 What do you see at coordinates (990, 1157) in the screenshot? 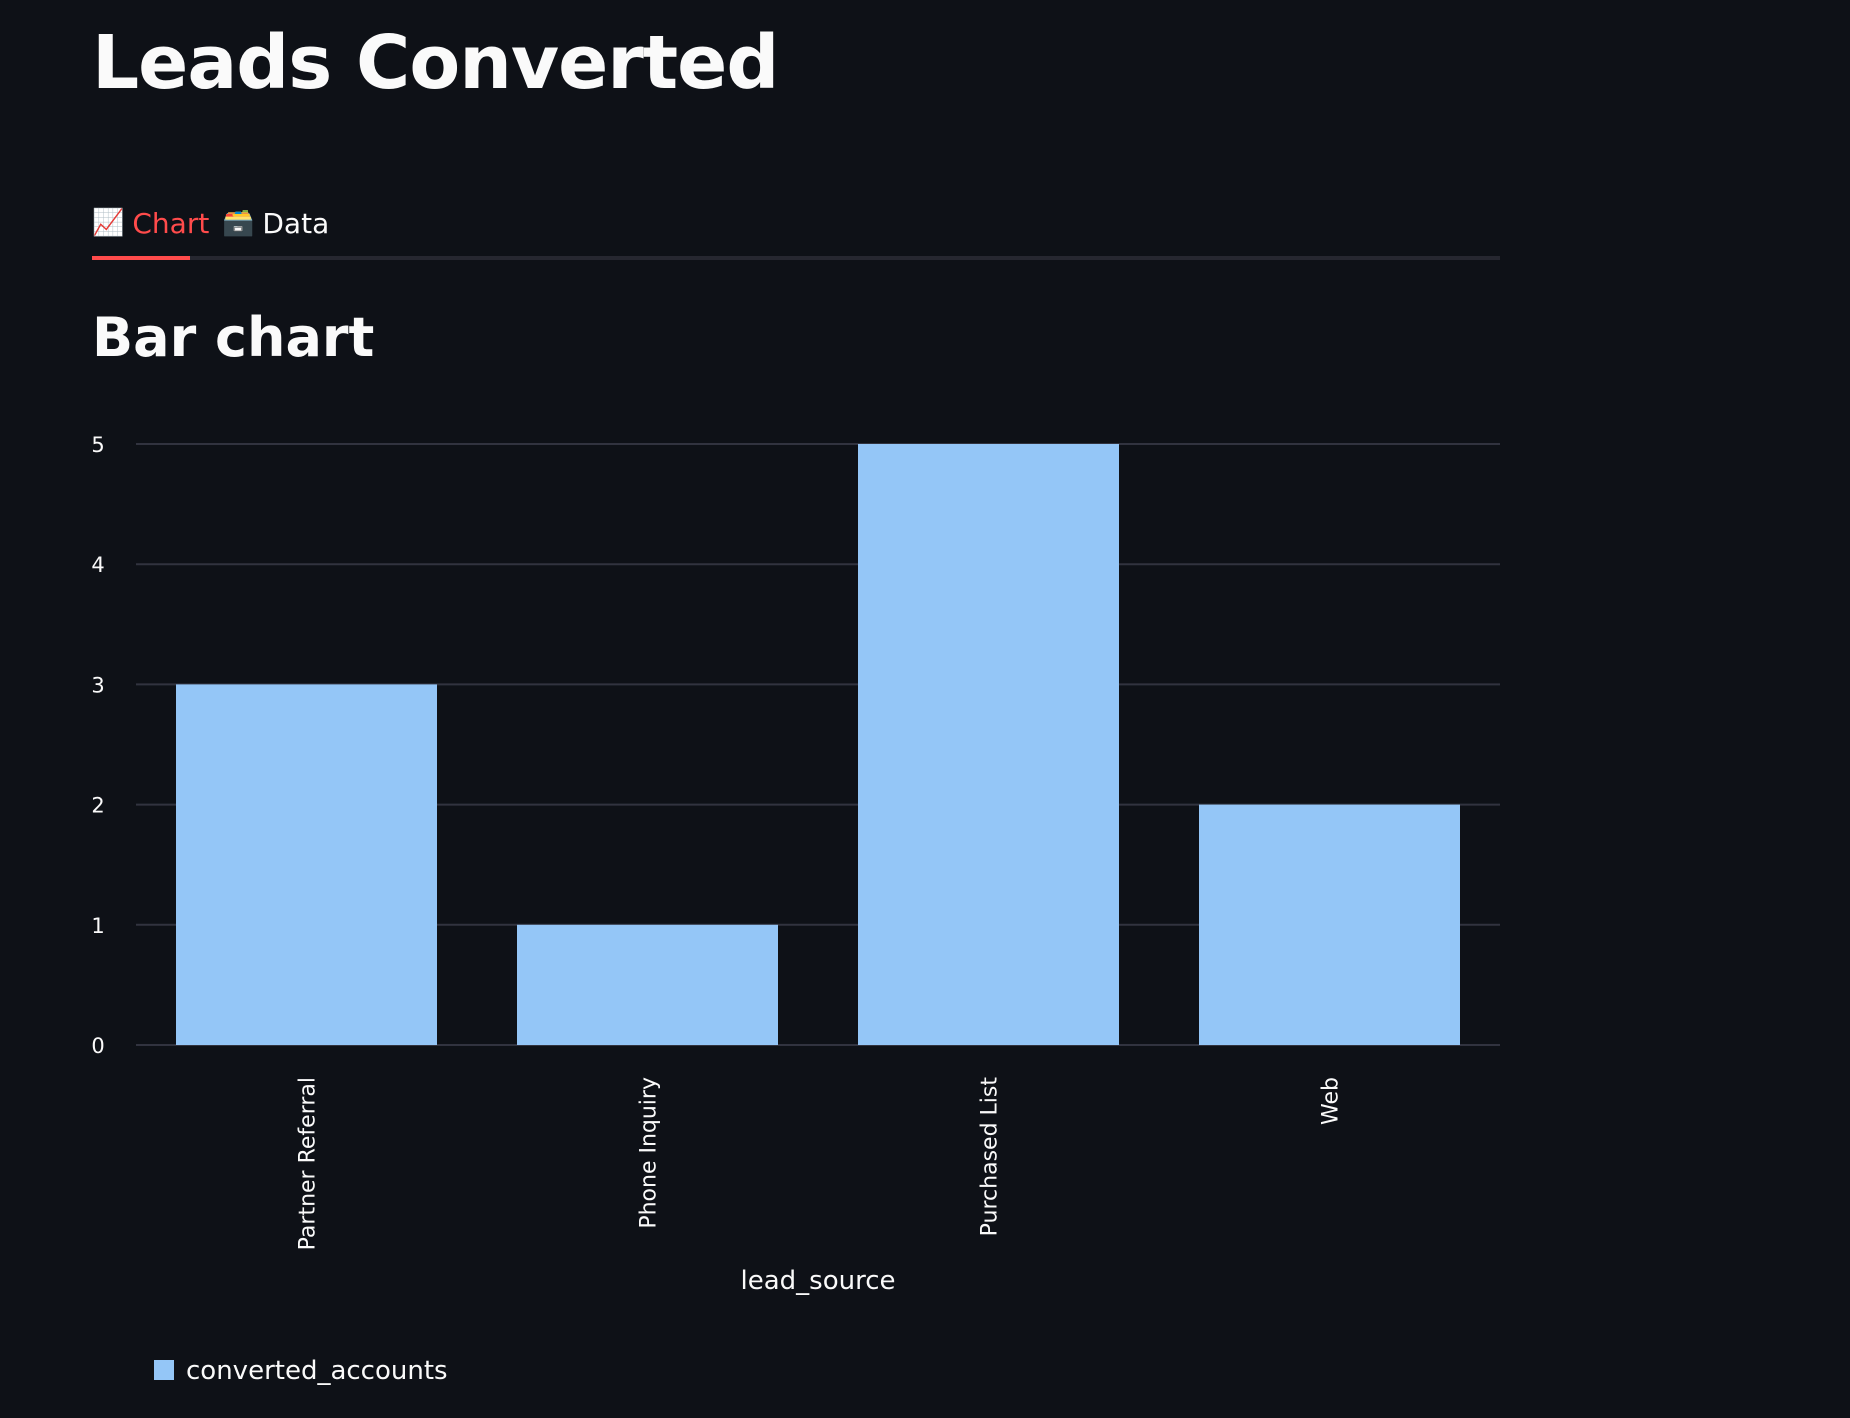
I see `x-tick-label: Purchased List` at bounding box center [990, 1157].